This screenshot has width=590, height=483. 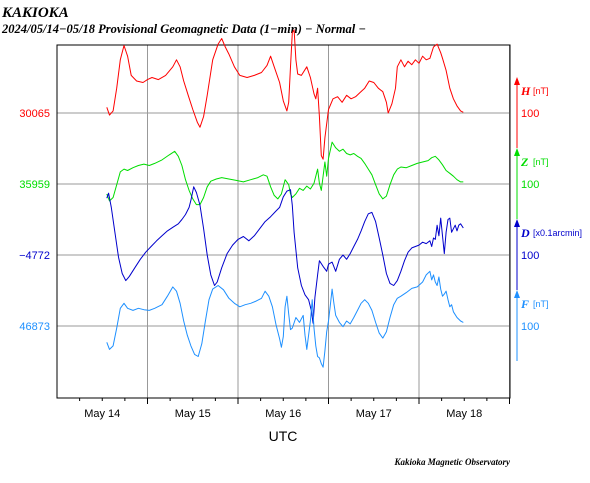 I want to click on component-name-h: H, so click(x=525, y=91).